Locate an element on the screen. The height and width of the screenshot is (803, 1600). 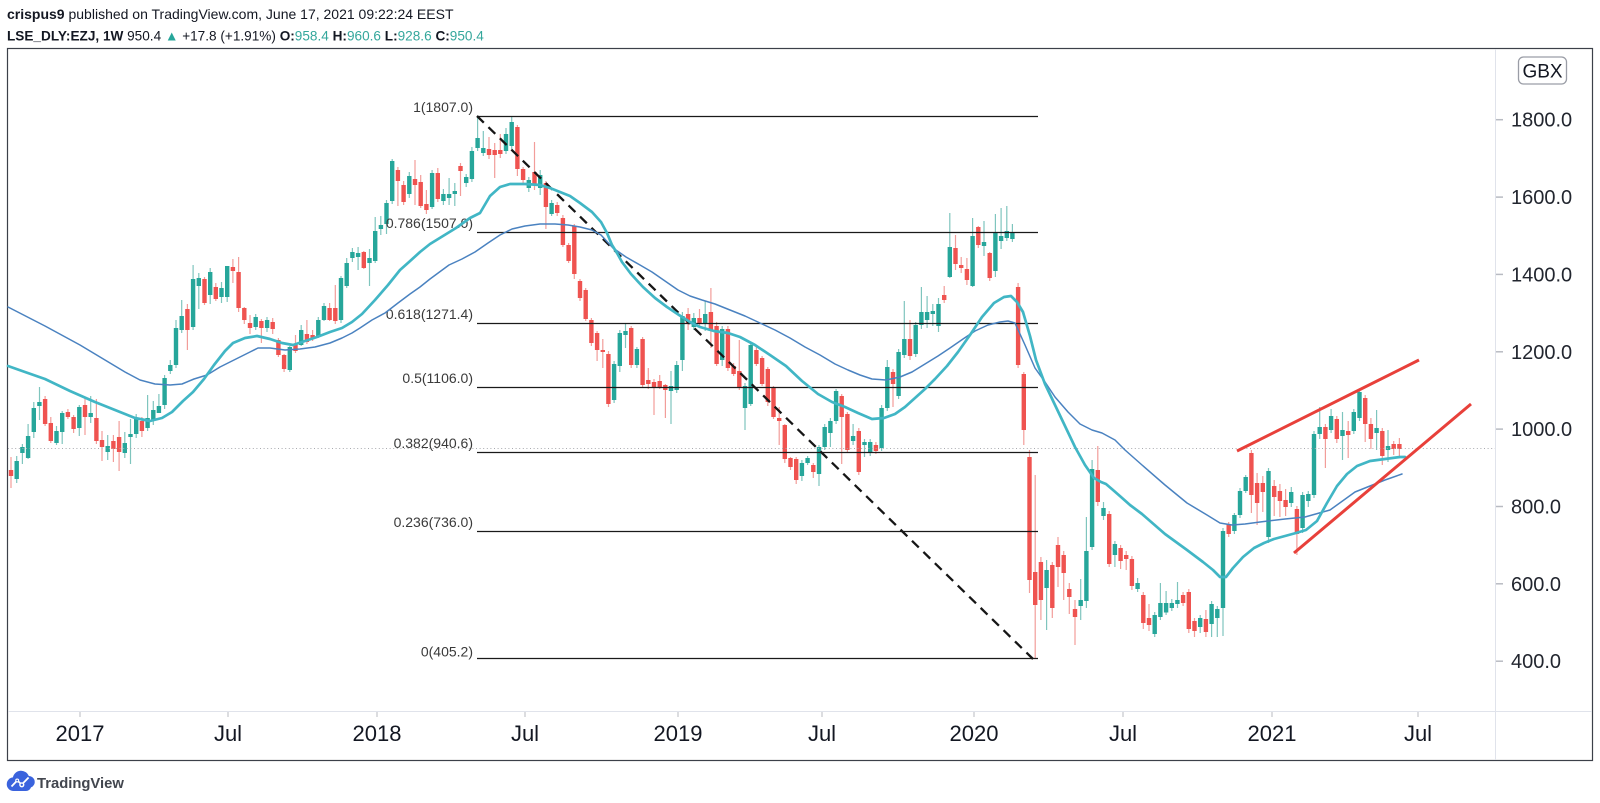
svg-text: 0(405.2) is located at coordinates (447, 652).